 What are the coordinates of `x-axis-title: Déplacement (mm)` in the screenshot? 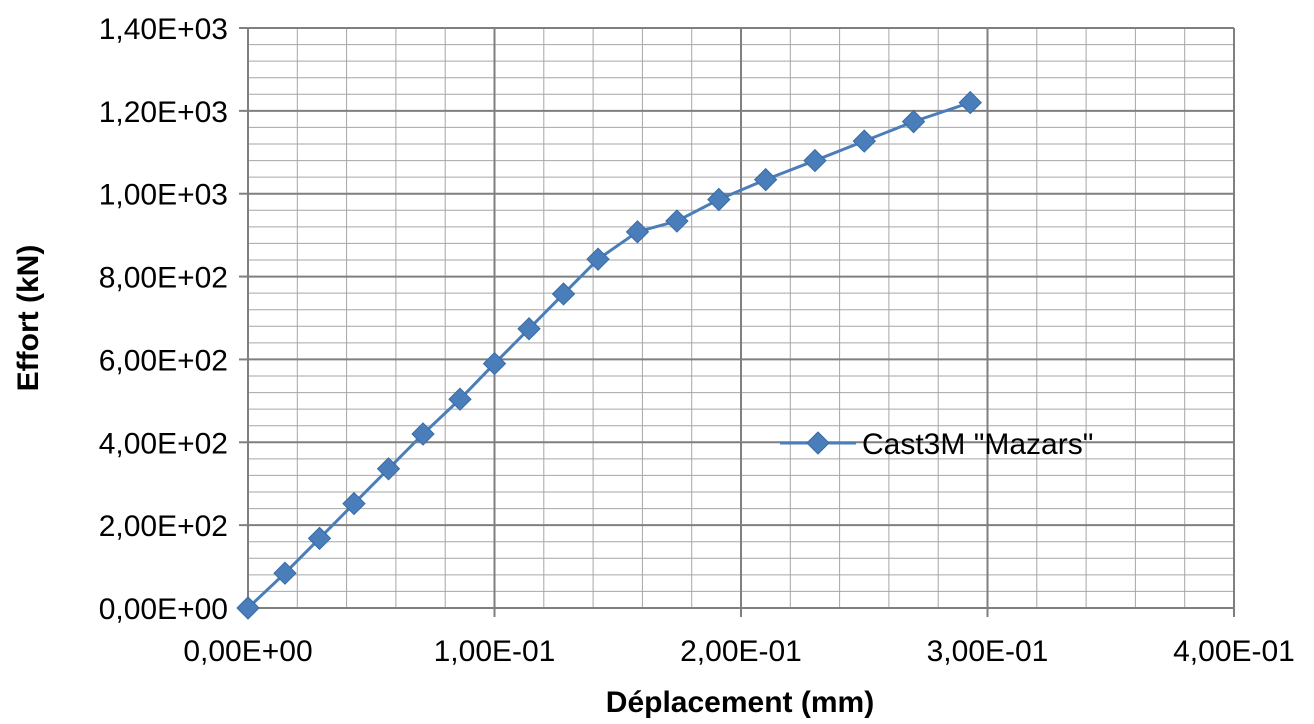 It's located at (740, 702).